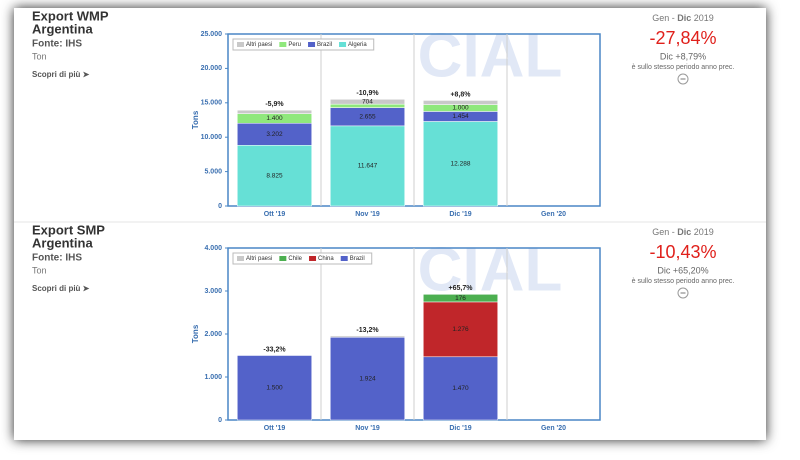  Describe the element at coordinates (212, 34) in the screenshot. I see `y-tick-label: 25.000` at that location.